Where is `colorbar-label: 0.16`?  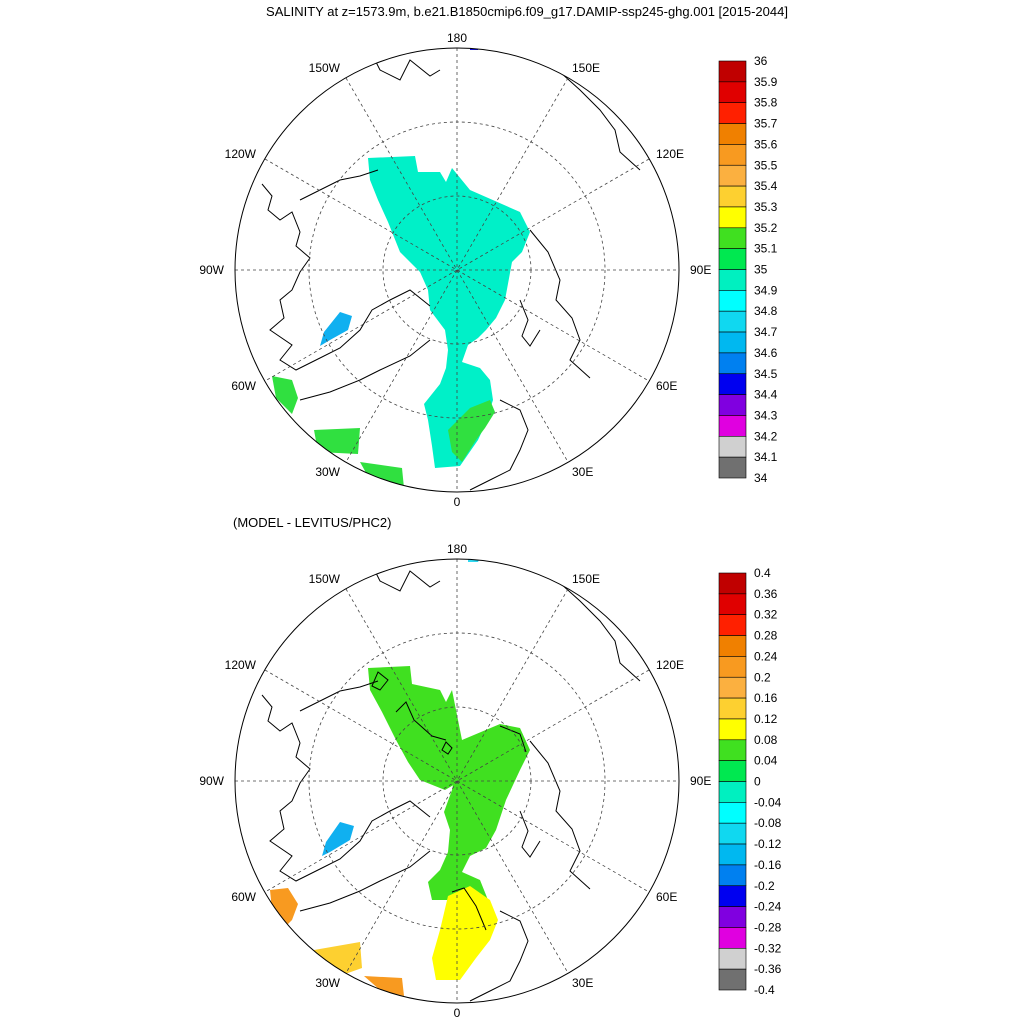 colorbar-label: 0.16 is located at coordinates (766, 698).